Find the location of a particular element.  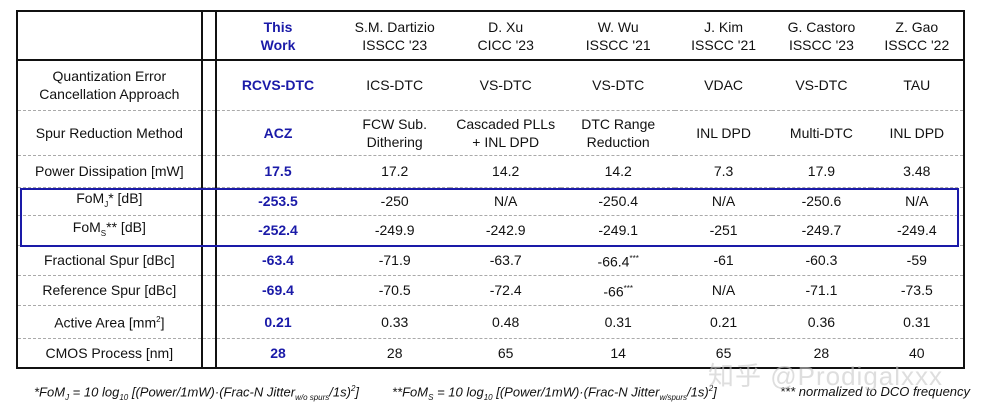

header-label-cell is located at coordinates (110, 36).